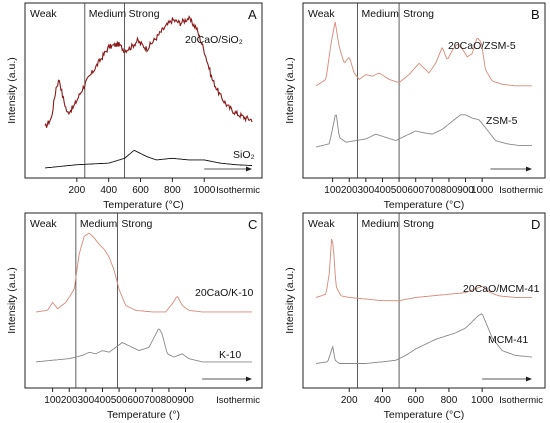  Describe the element at coordinates (244, 155) in the screenshot. I see `series-label: SiO₂` at that location.